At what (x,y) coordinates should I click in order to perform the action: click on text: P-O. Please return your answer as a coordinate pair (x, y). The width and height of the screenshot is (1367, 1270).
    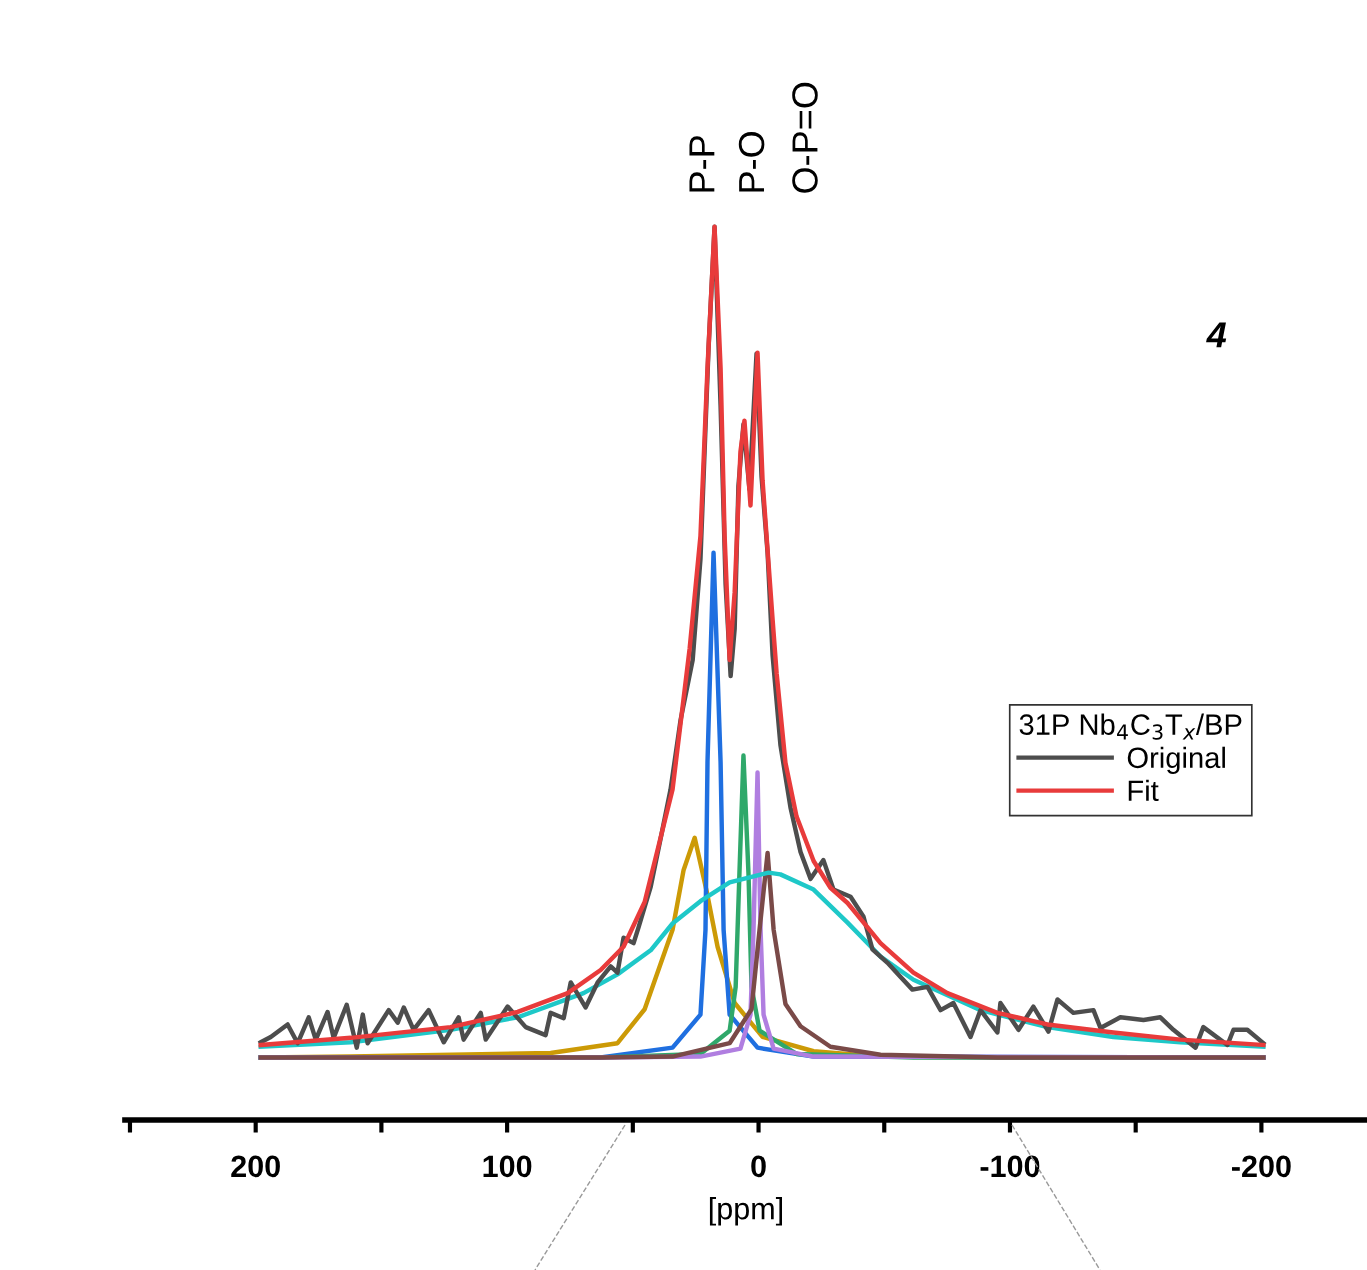
    Looking at the image, I should click on (751, 162).